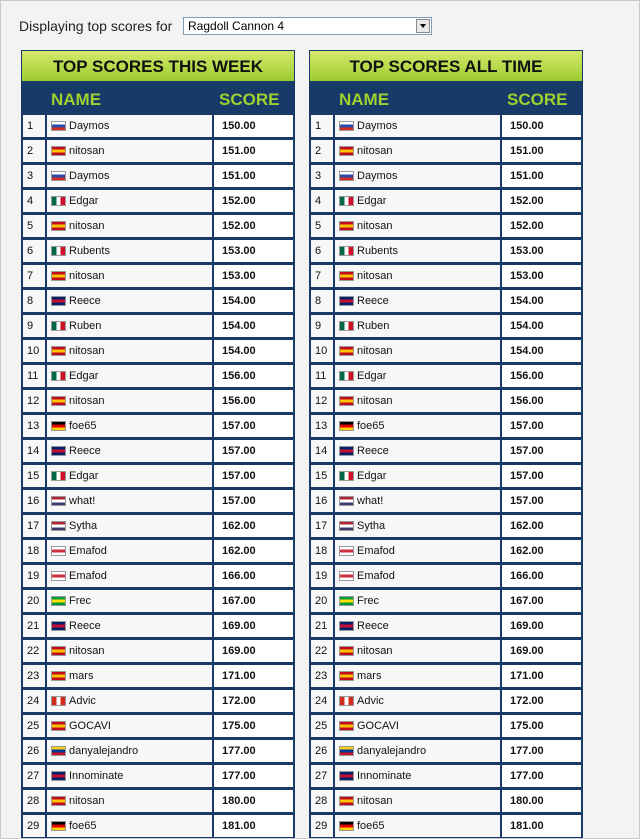 The image size is (640, 839). What do you see at coordinates (423, 26) in the screenshot?
I see `dropdown-arrow` at bounding box center [423, 26].